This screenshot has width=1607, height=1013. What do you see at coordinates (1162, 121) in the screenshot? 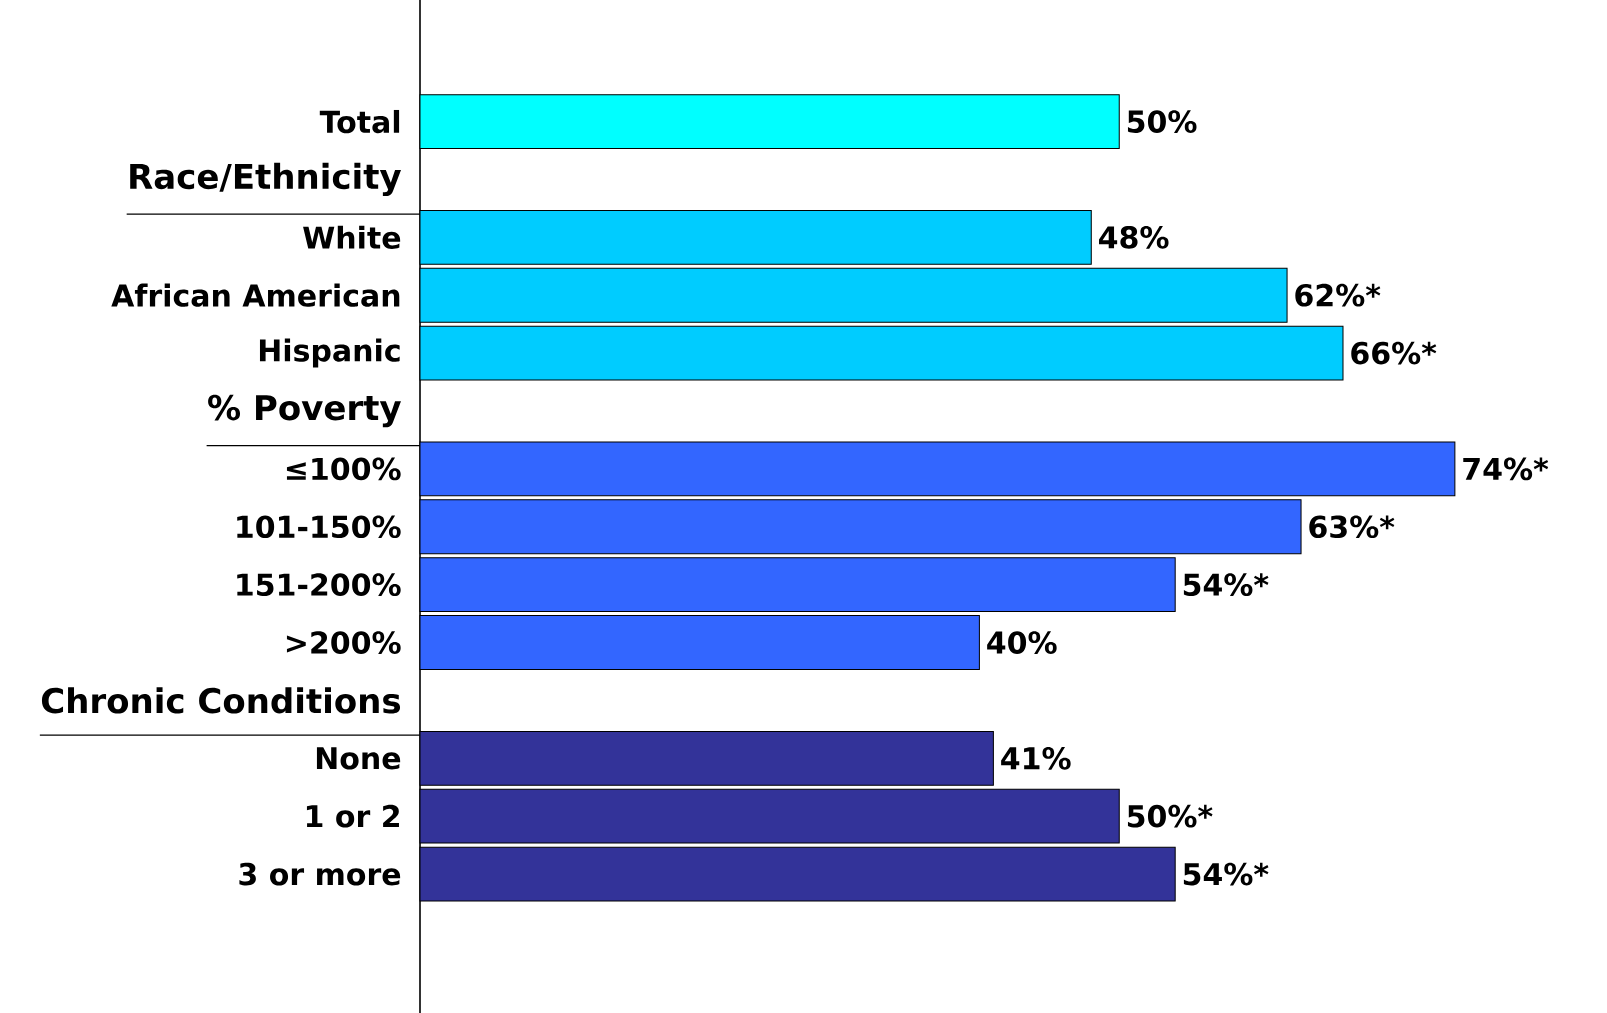
I see `data-label: 50%` at bounding box center [1162, 121].